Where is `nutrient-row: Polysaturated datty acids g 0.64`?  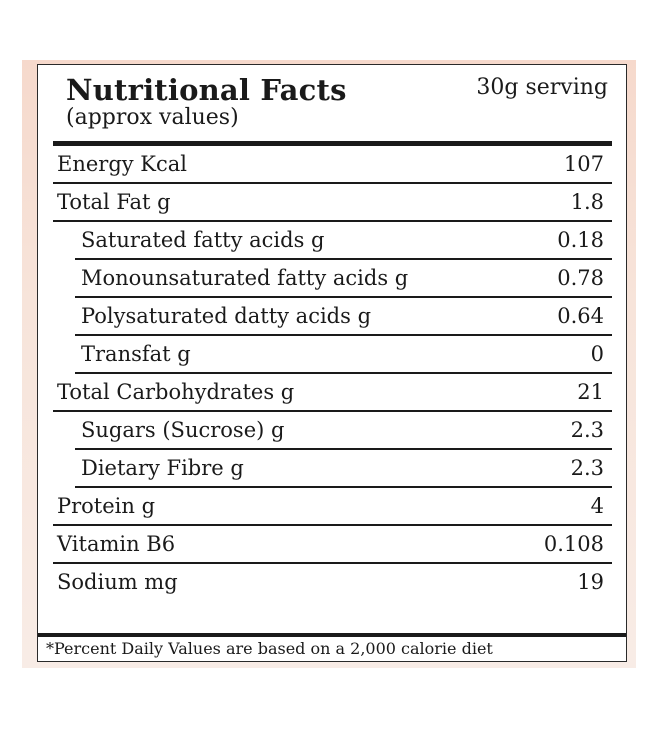 nutrient-row: Polysaturated datty acids g 0.64 is located at coordinates (343, 317).